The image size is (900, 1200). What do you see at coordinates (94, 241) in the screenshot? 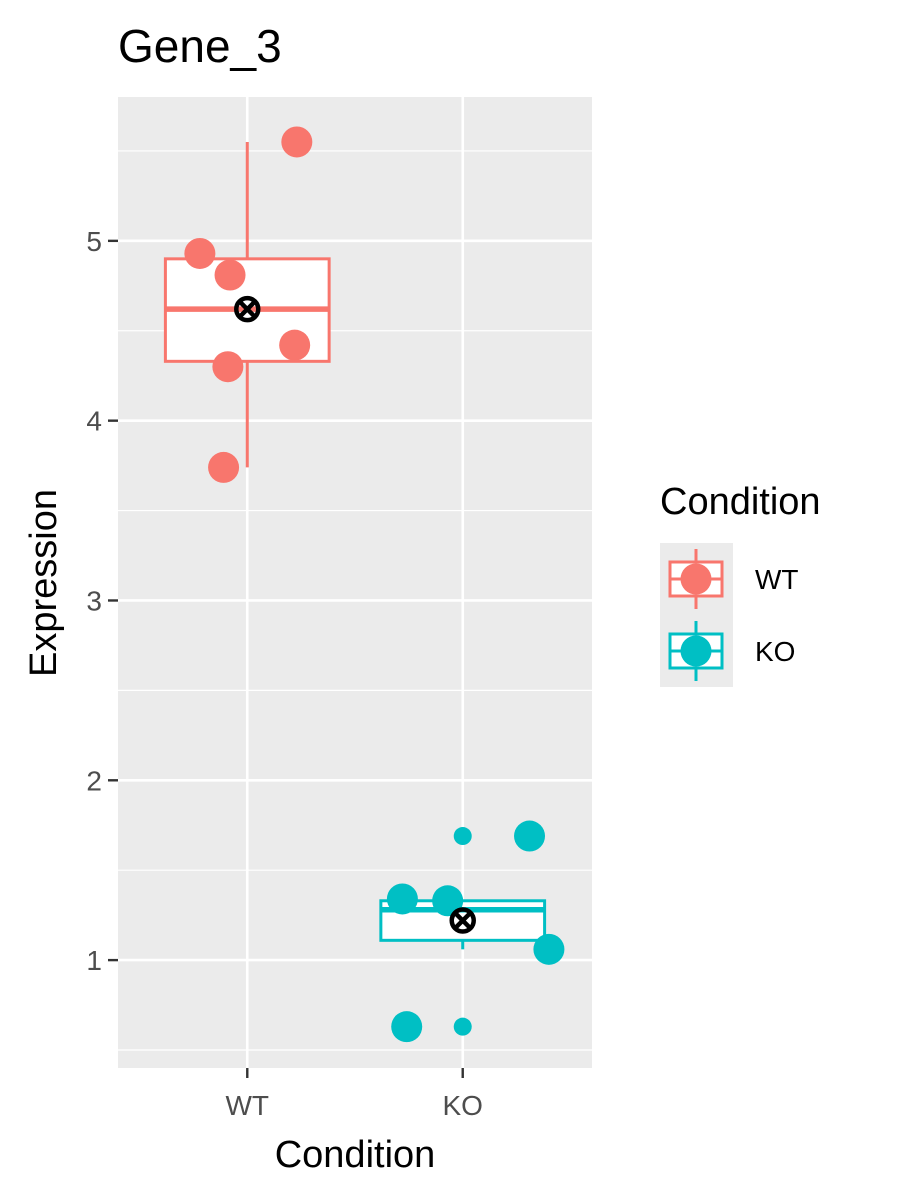
I see `y-tick-label: 5` at bounding box center [94, 241].